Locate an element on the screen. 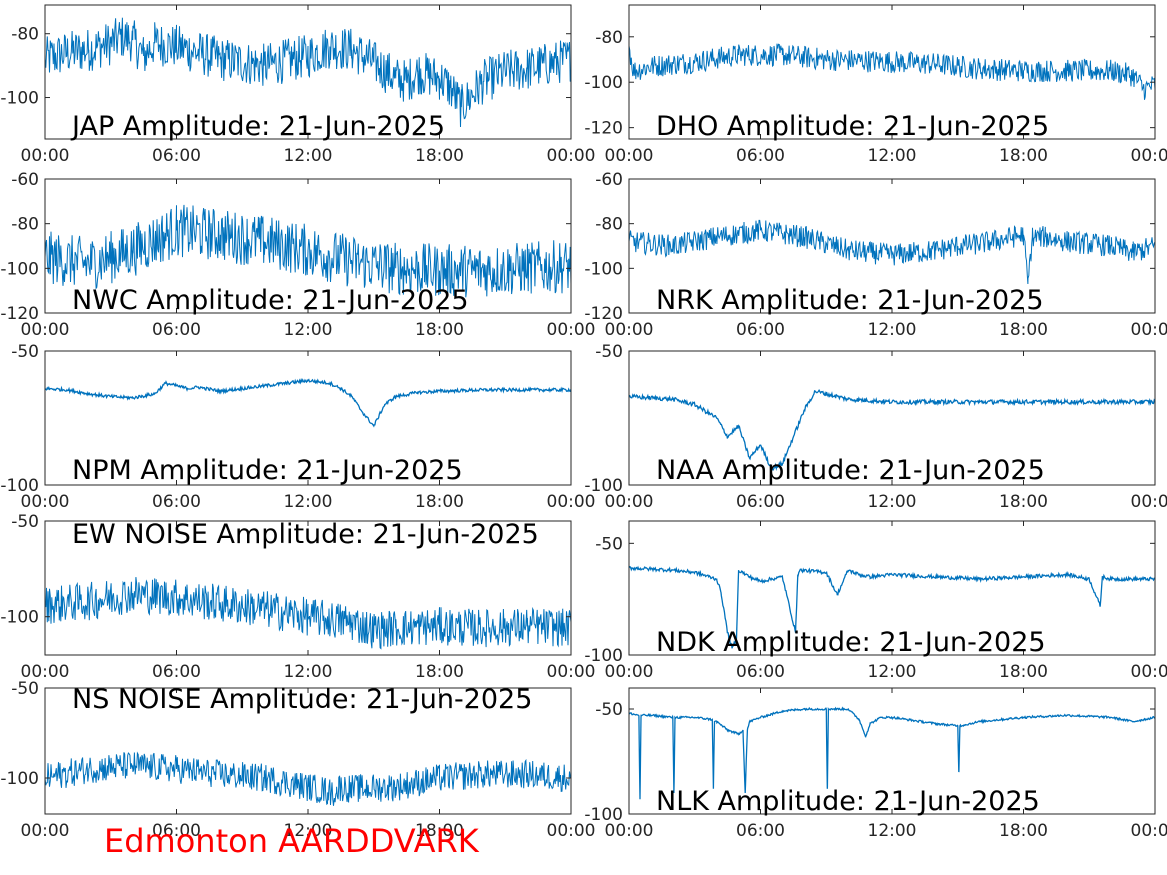 The height and width of the screenshot is (875, 1167). panel-title: NRK Amplitude: 21-Jun-2025 is located at coordinates (850, 300).